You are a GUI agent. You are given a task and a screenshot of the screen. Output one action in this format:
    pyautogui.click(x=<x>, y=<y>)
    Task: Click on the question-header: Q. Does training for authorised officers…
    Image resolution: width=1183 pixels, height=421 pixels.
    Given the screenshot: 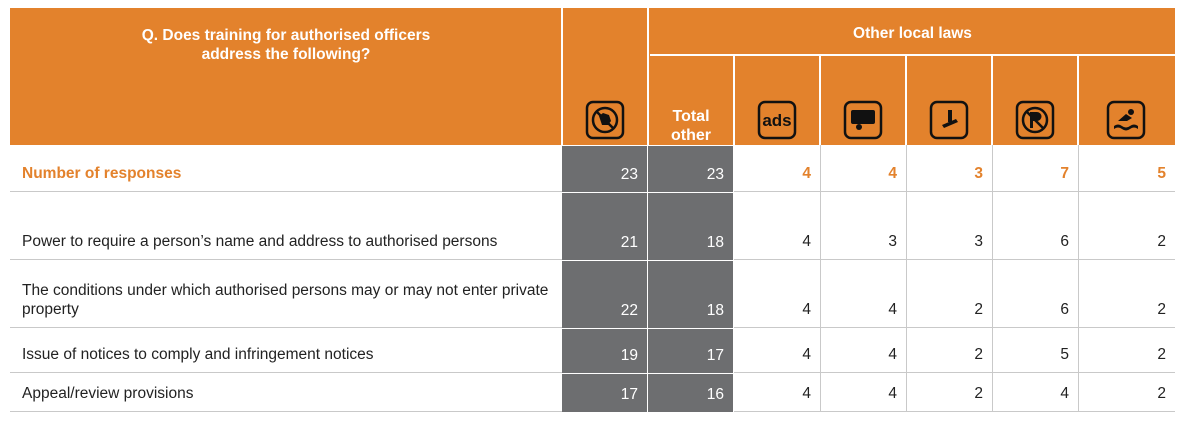 What is the action you would take?
    pyautogui.click(x=286, y=45)
    